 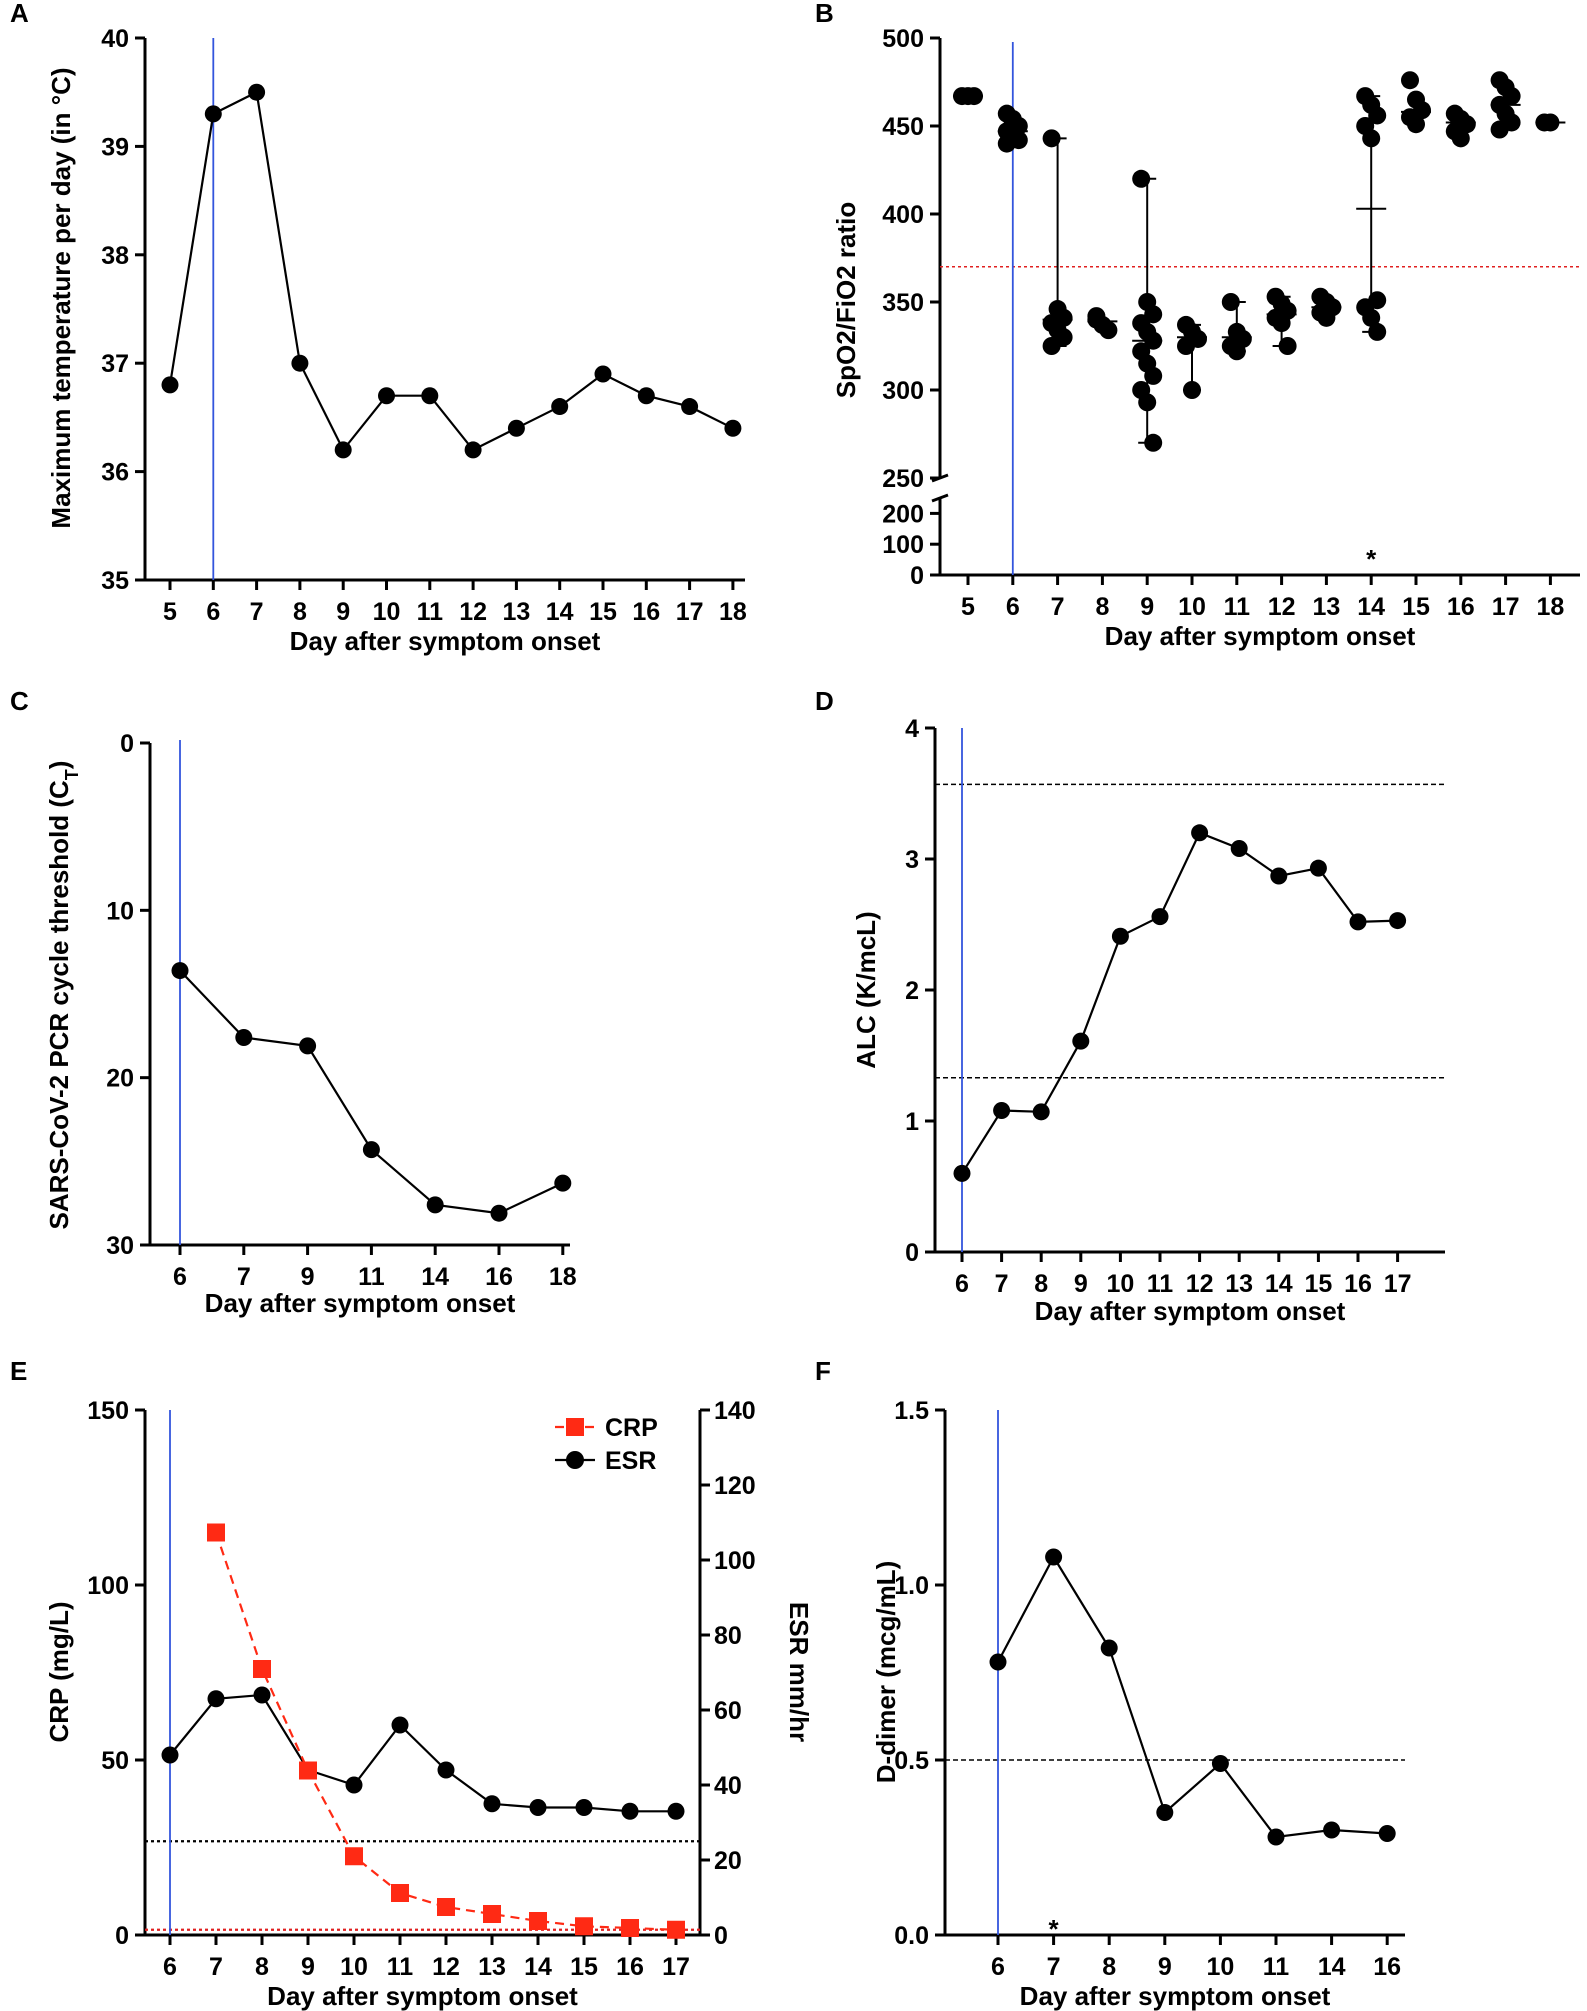 What do you see at coordinates (823, 1371) in the screenshot?
I see `panel-letter-f: F` at bounding box center [823, 1371].